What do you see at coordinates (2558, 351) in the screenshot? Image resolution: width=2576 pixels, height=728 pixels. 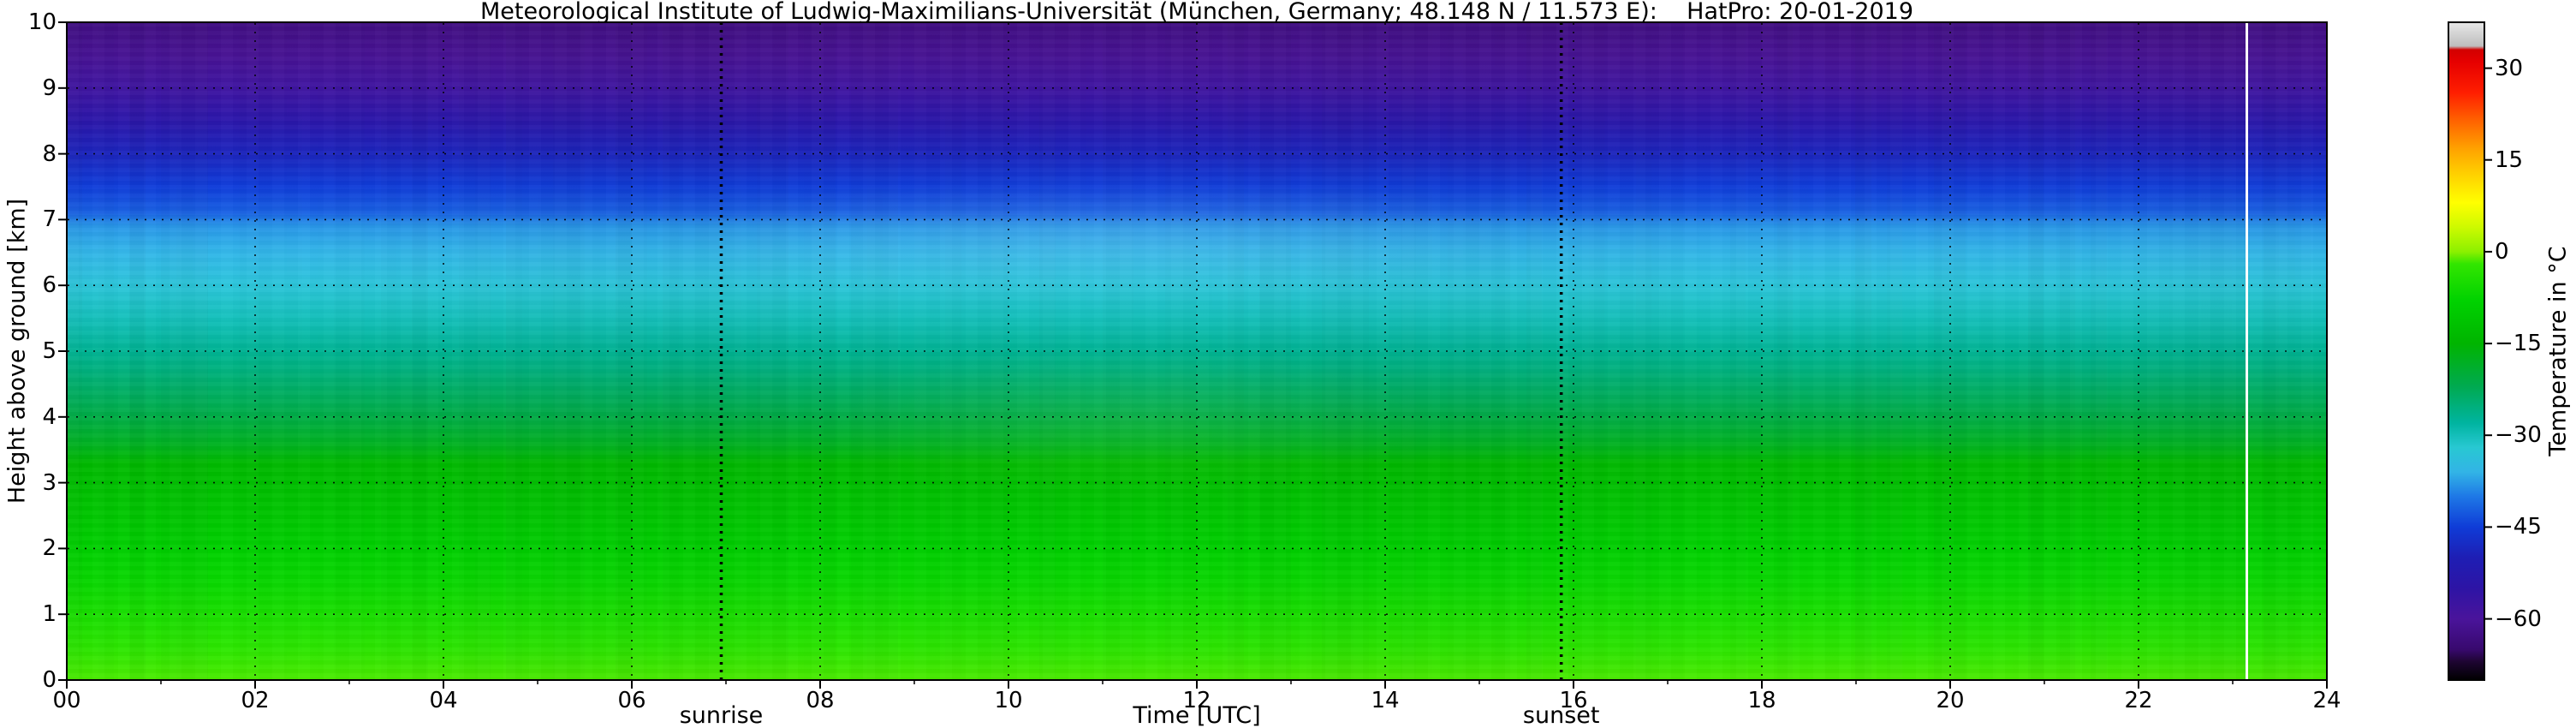 I see `colorbar-label: Temperature in °C` at bounding box center [2558, 351].